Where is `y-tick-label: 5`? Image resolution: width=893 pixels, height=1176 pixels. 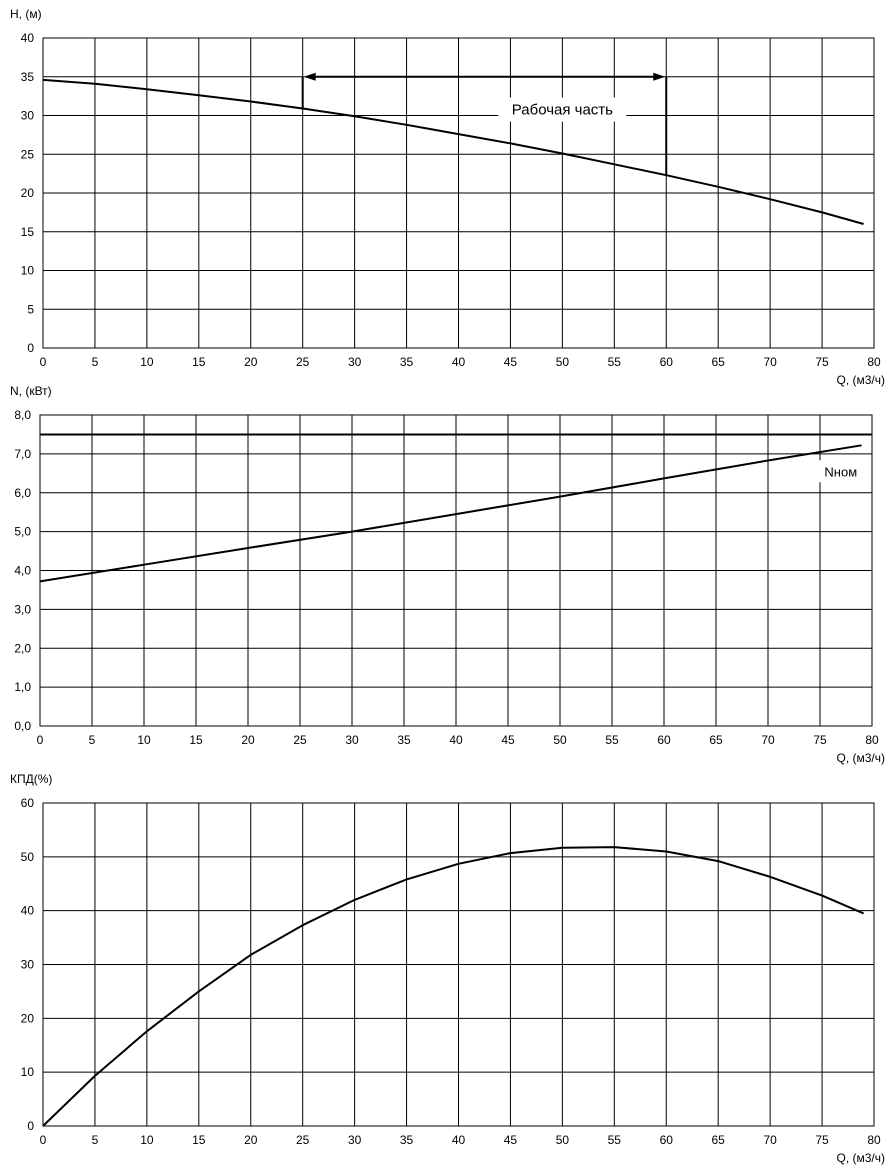 y-tick-label: 5 is located at coordinates (30, 309).